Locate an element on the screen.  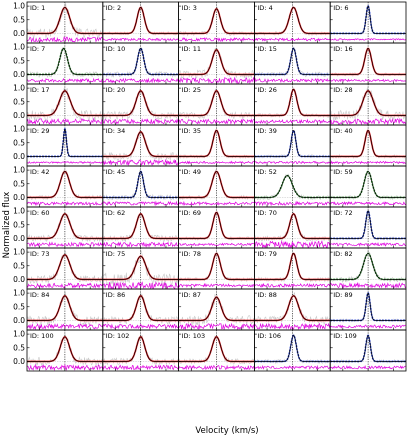
panel-id-label: ID: 26 is located at coordinates (266, 90).